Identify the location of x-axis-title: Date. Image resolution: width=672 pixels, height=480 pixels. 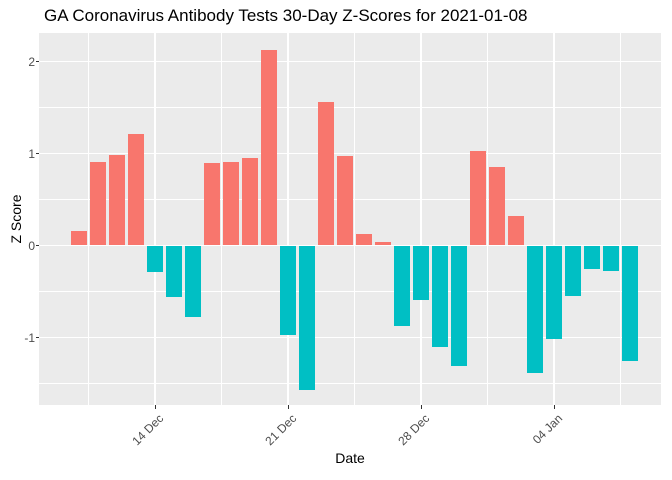
(350, 458).